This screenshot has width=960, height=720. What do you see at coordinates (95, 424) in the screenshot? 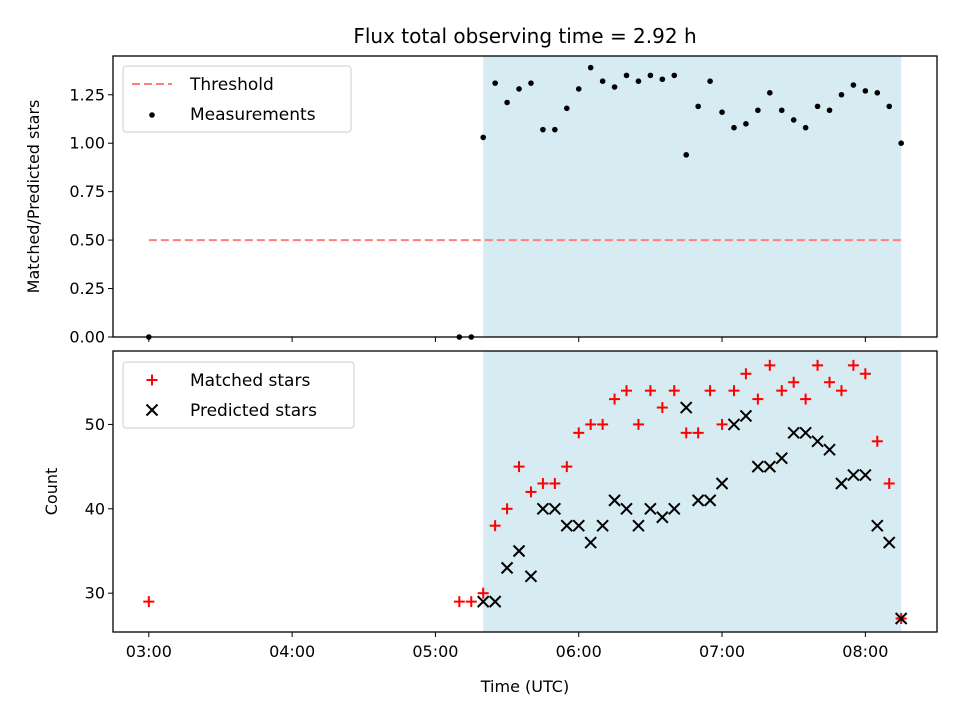
I see `y-tick-label: 50` at bounding box center [95, 424].